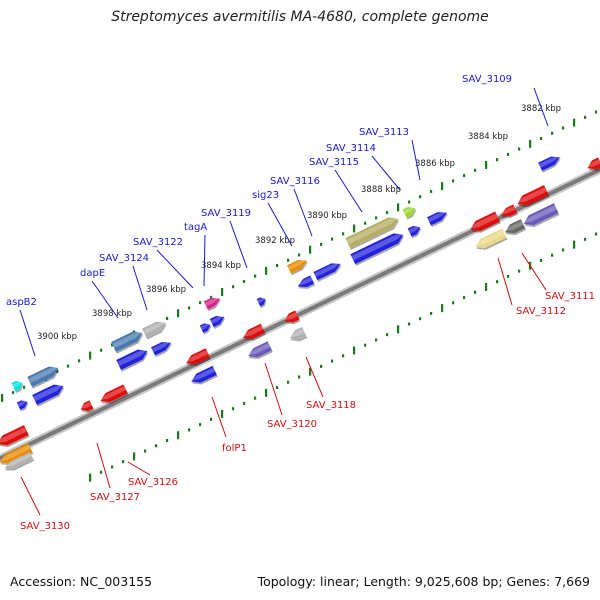 This screenshot has height=600, width=600. What do you see at coordinates (115, 472) in the screenshot?
I see `gene-label-sav-3127: SAV_3127` at bounding box center [115, 472].